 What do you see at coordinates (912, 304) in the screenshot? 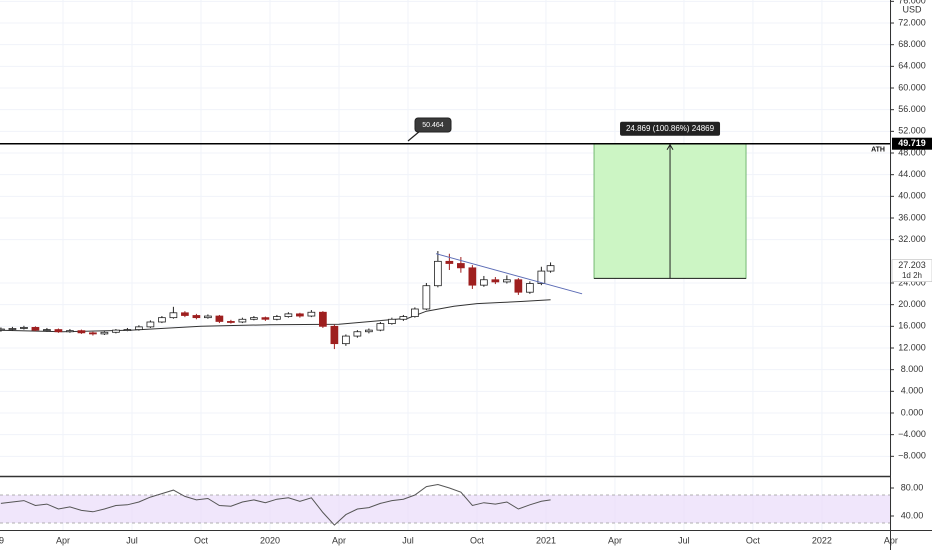
I see `y-tick-label: 20.000` at bounding box center [912, 304].